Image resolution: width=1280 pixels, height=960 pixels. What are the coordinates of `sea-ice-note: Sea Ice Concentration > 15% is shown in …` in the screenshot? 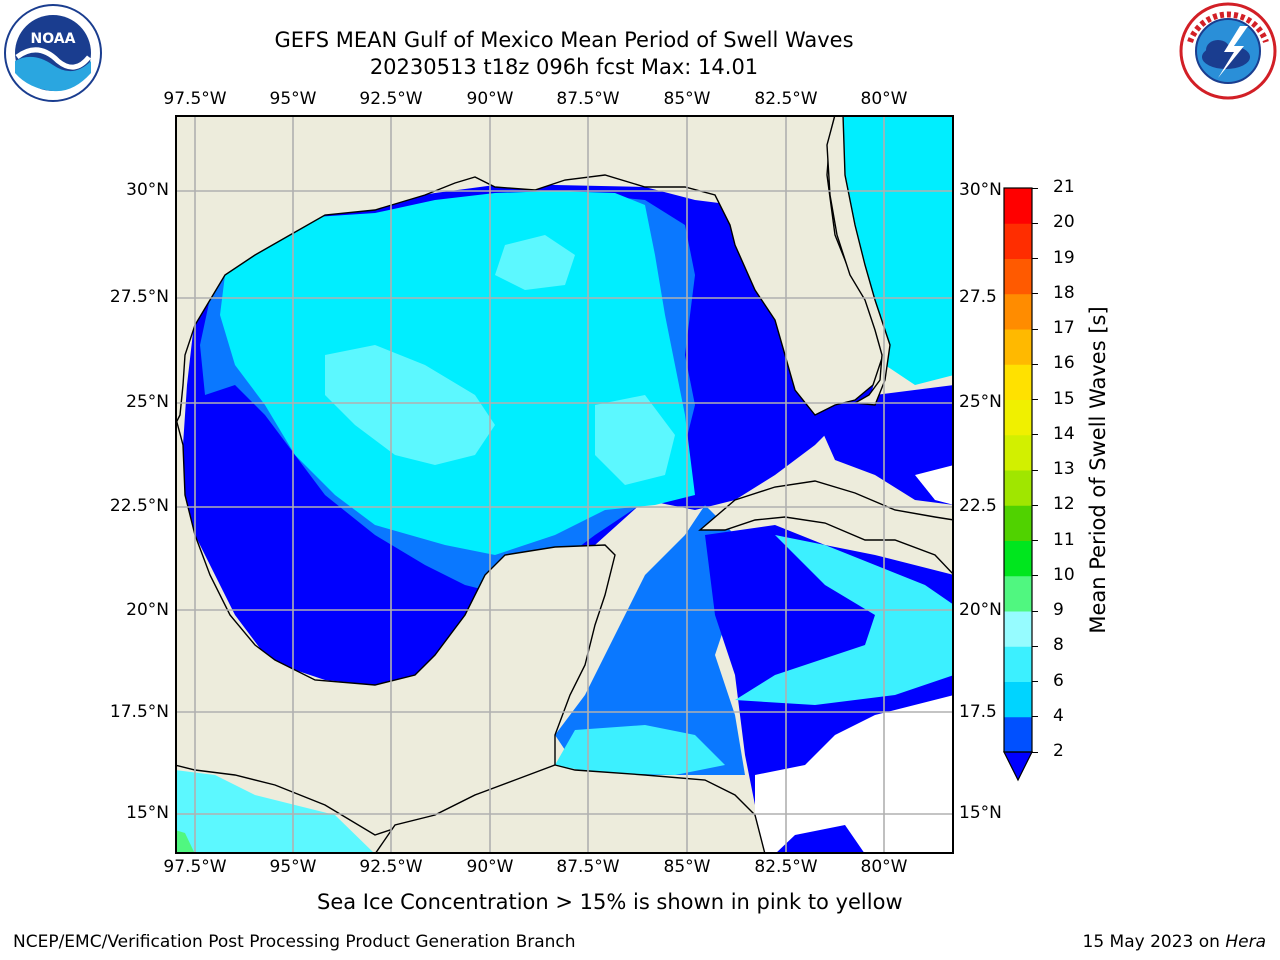 It's located at (610, 902).